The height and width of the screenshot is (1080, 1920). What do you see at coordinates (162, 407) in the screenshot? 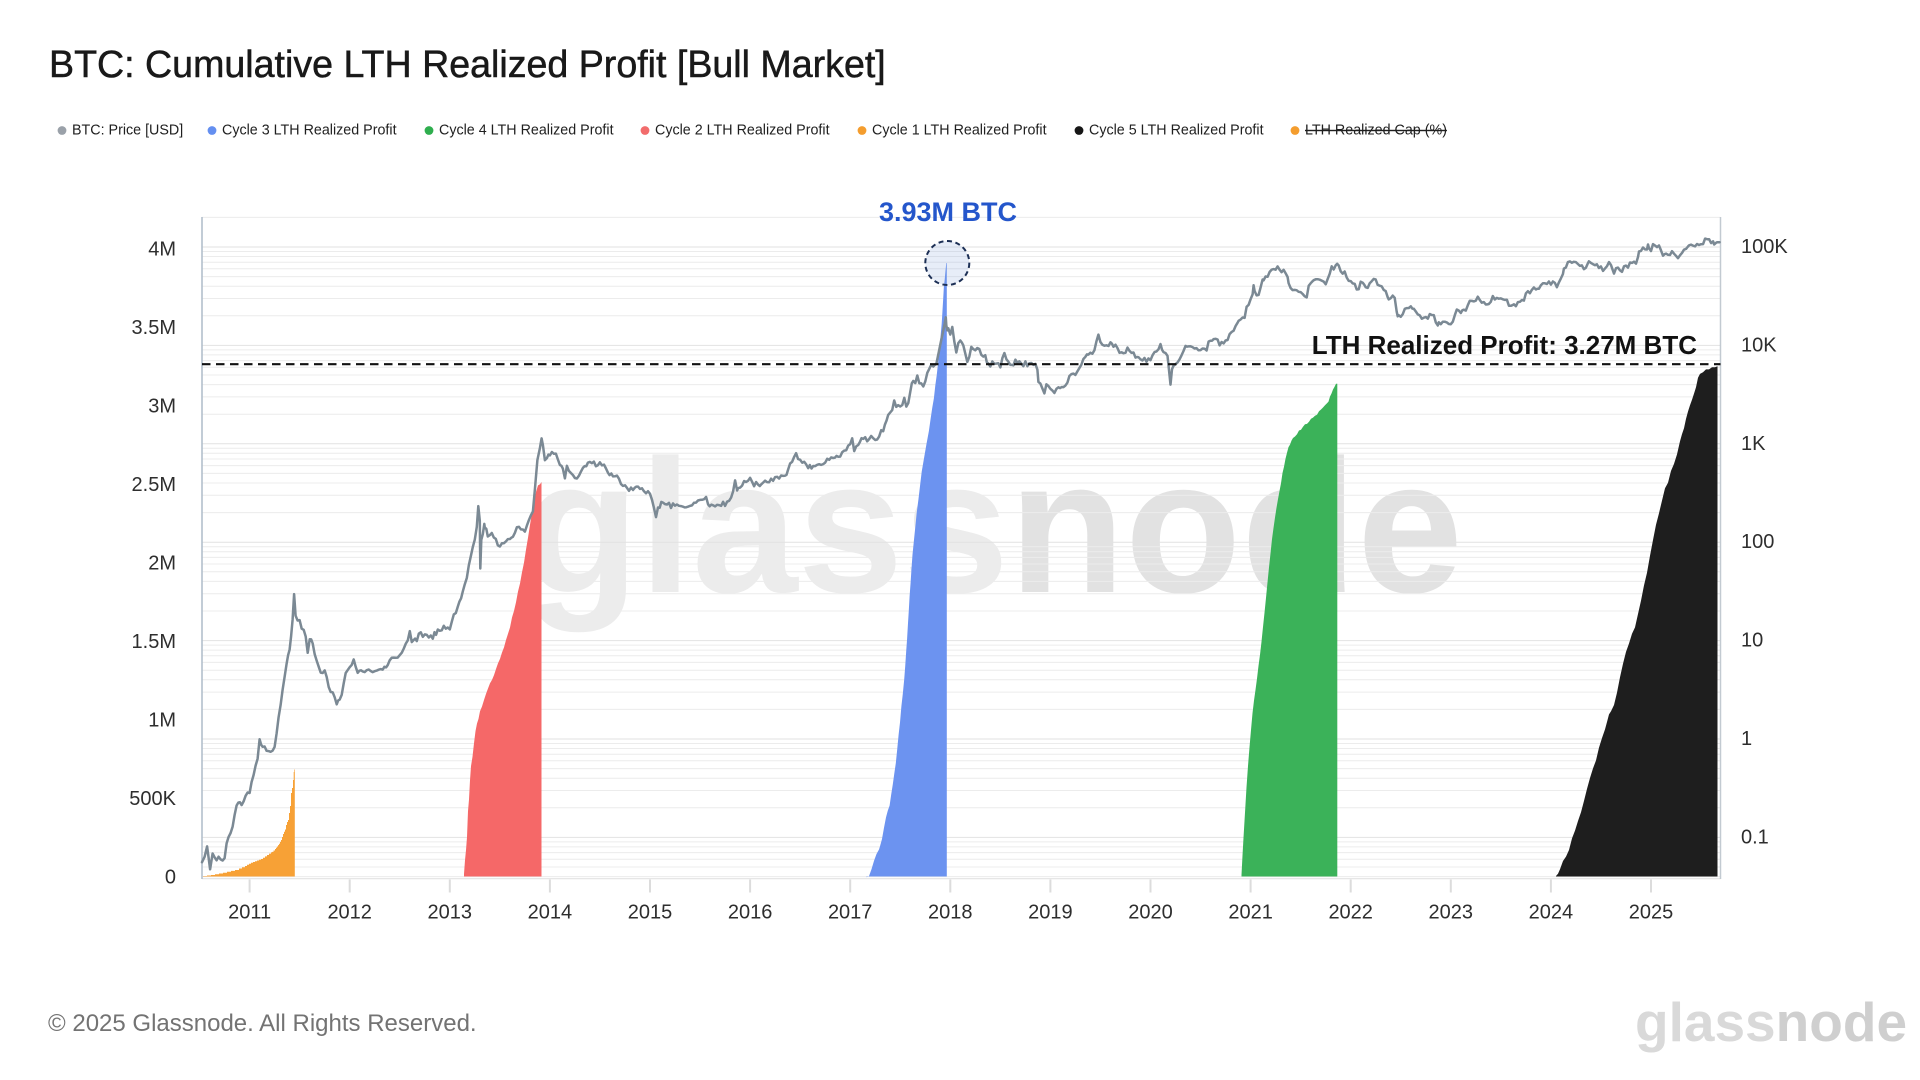
I see `svg-text: 3M` at bounding box center [162, 407].